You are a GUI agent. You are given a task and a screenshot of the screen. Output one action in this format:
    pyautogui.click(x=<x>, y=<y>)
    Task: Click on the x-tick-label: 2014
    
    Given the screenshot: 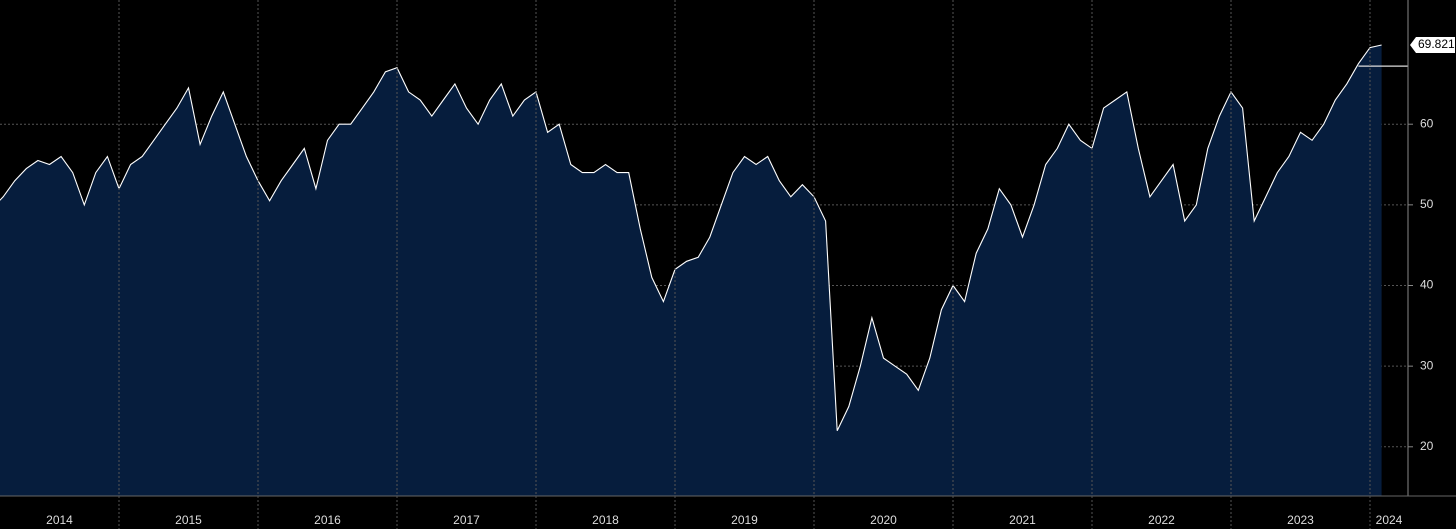 What is the action you would take?
    pyautogui.click(x=59, y=520)
    